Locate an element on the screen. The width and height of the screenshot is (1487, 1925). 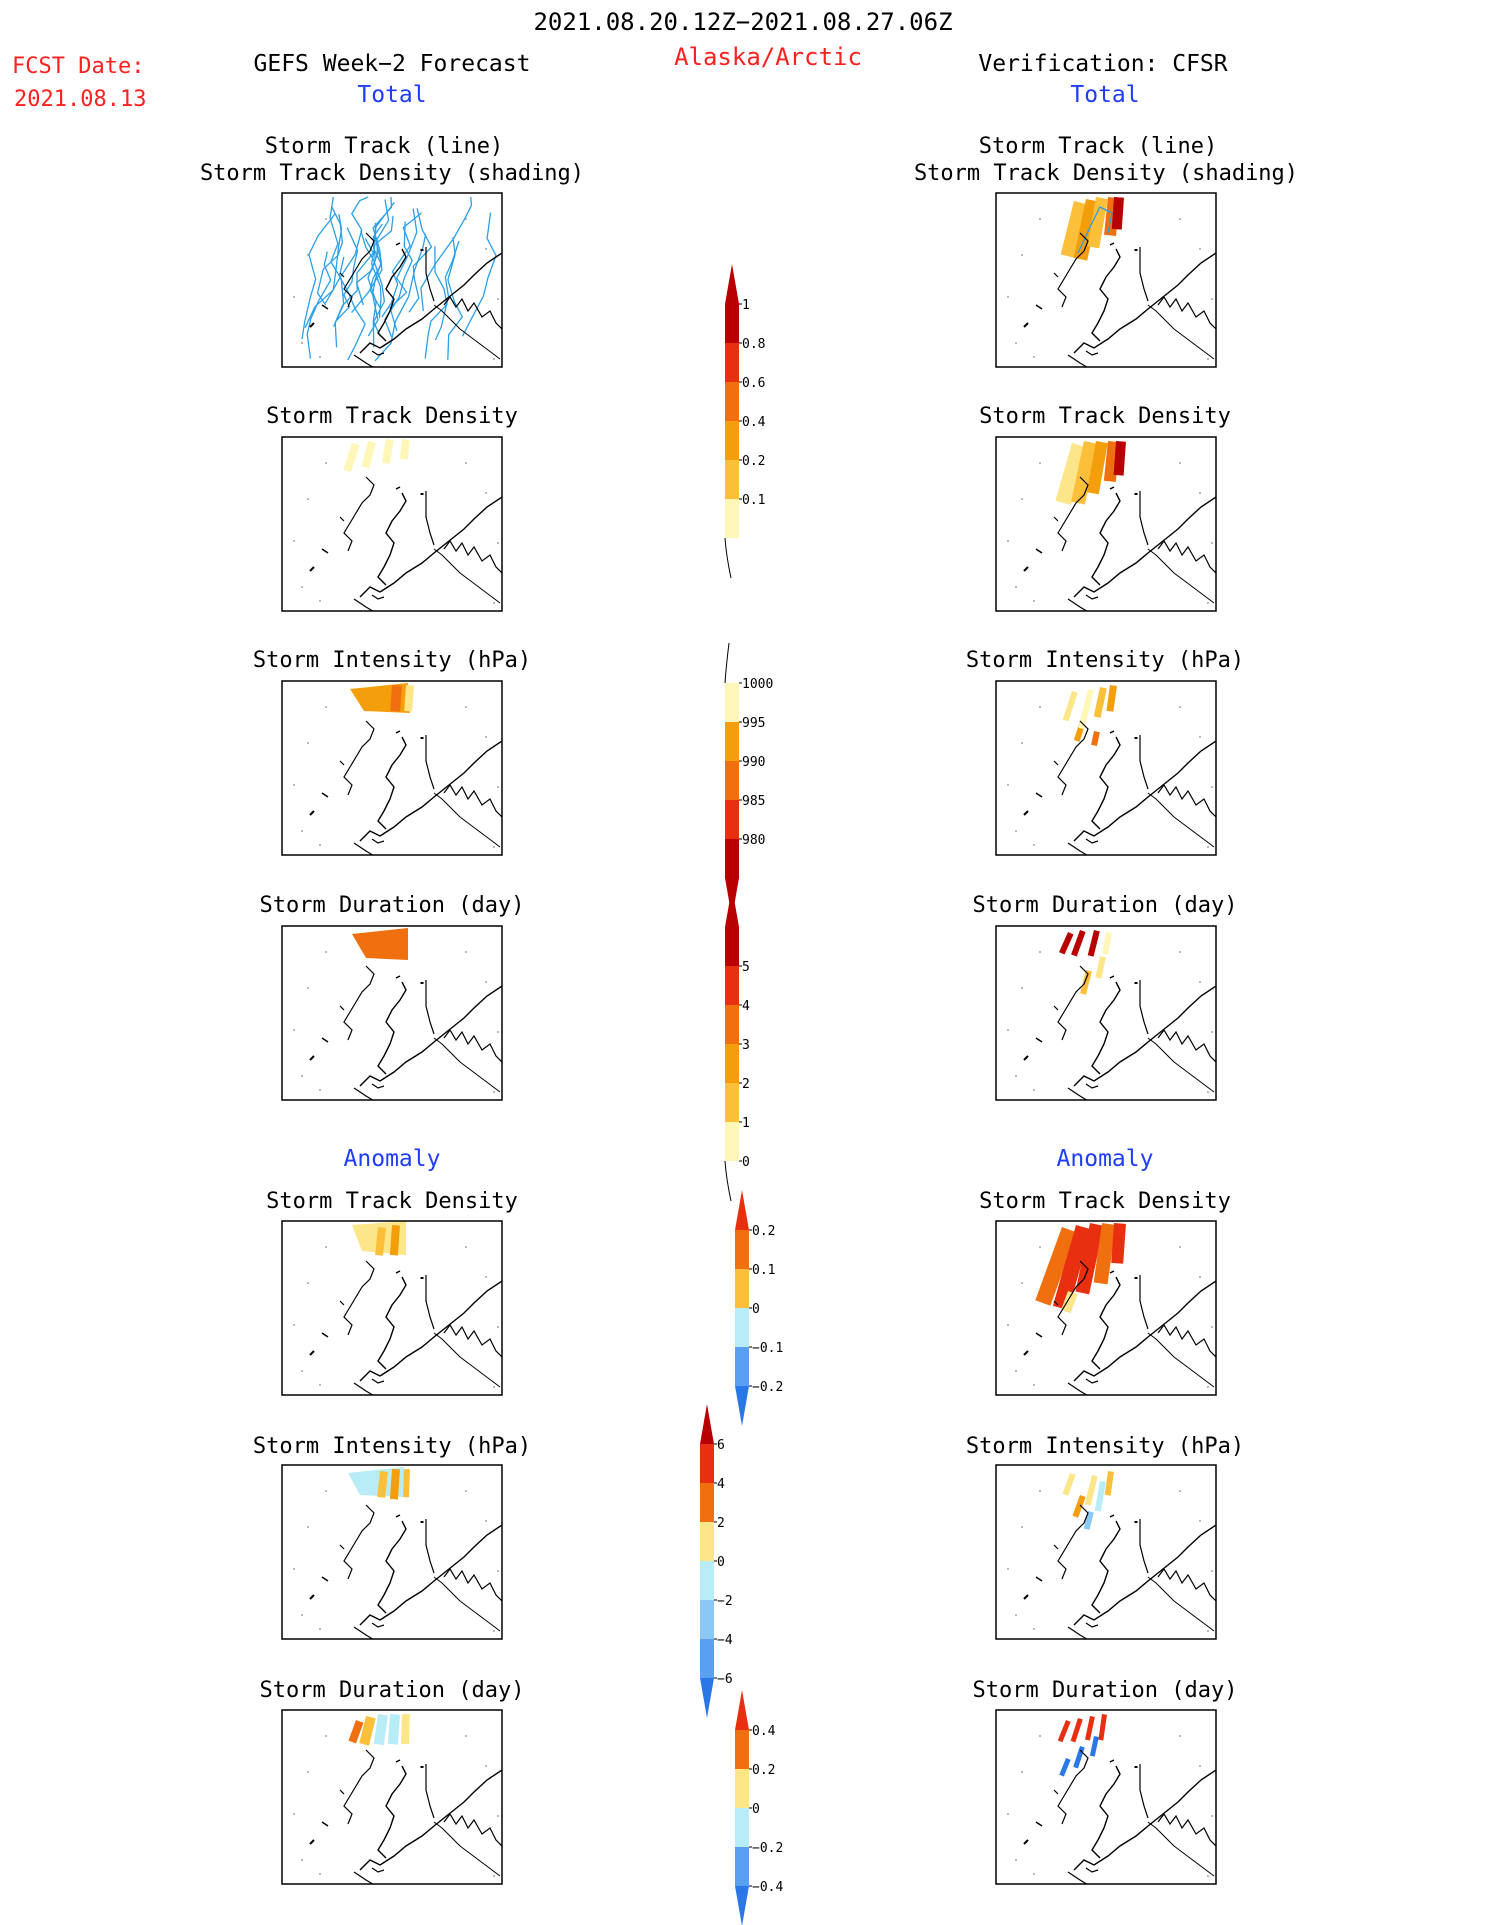
left-r3-title: Storm Duration (day) is located at coordinates (392, 905).